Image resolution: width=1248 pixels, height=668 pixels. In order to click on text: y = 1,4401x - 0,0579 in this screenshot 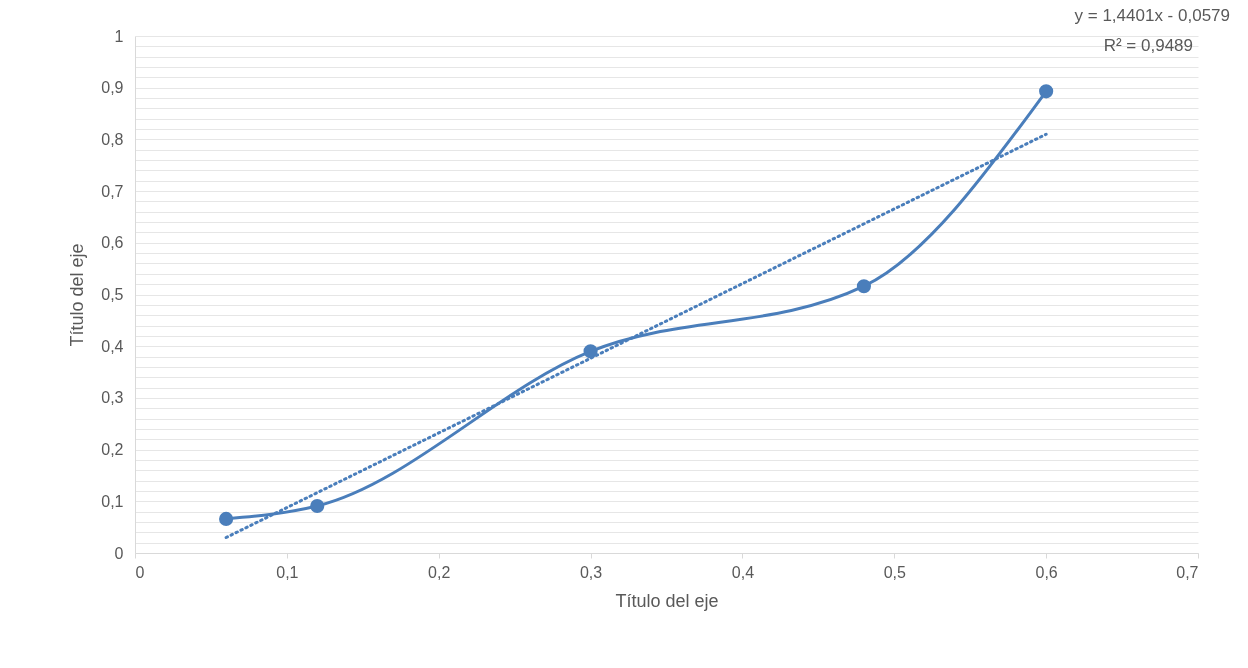, I will do `click(1152, 15)`.